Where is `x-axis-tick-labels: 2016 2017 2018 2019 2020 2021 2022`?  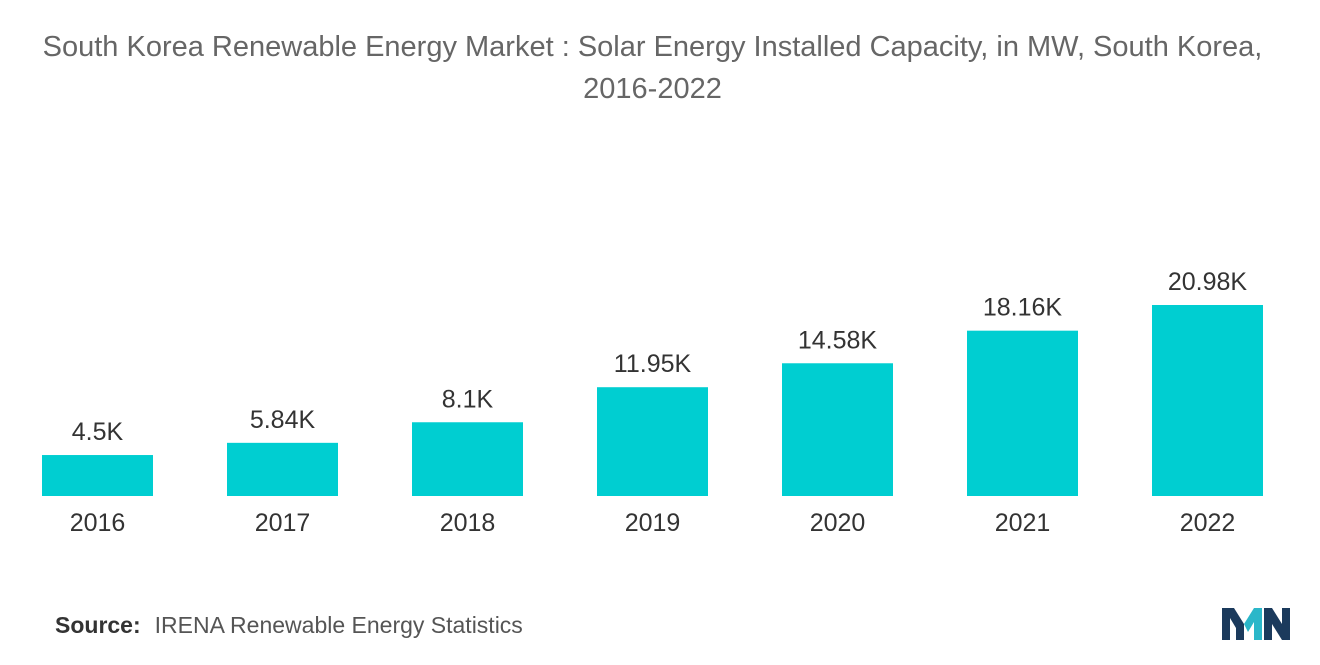 x-axis-tick-labels: 2016 2017 2018 2019 2020 2021 2022 is located at coordinates (653, 523).